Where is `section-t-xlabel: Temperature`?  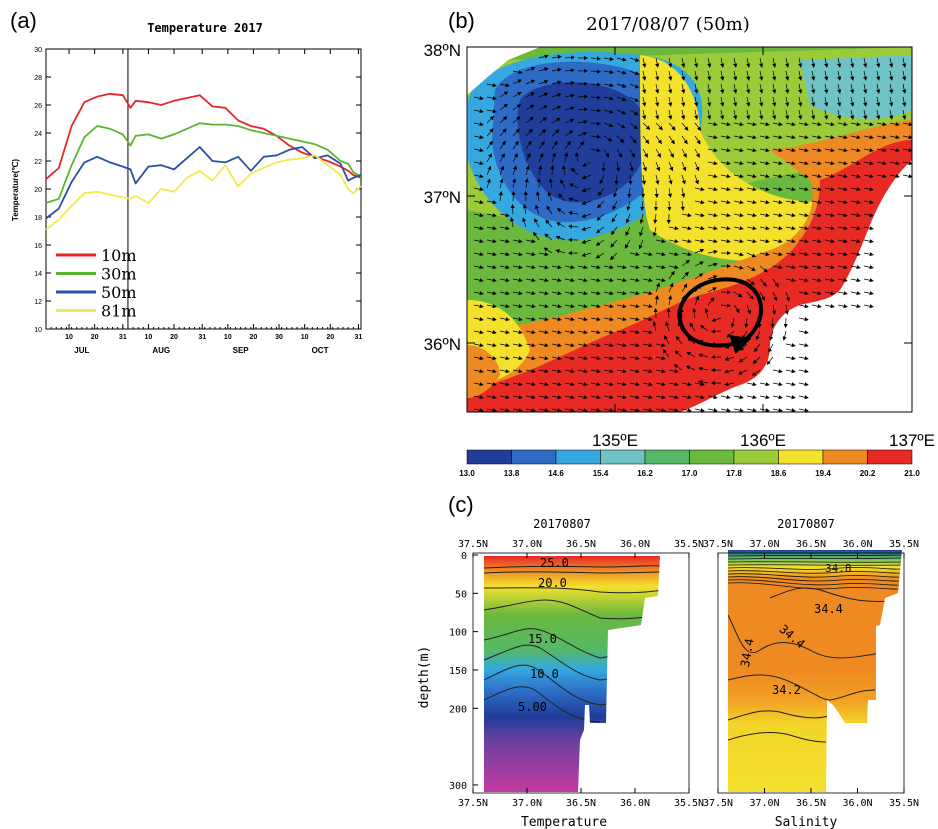
section-t-xlabel: Temperature is located at coordinates (564, 822).